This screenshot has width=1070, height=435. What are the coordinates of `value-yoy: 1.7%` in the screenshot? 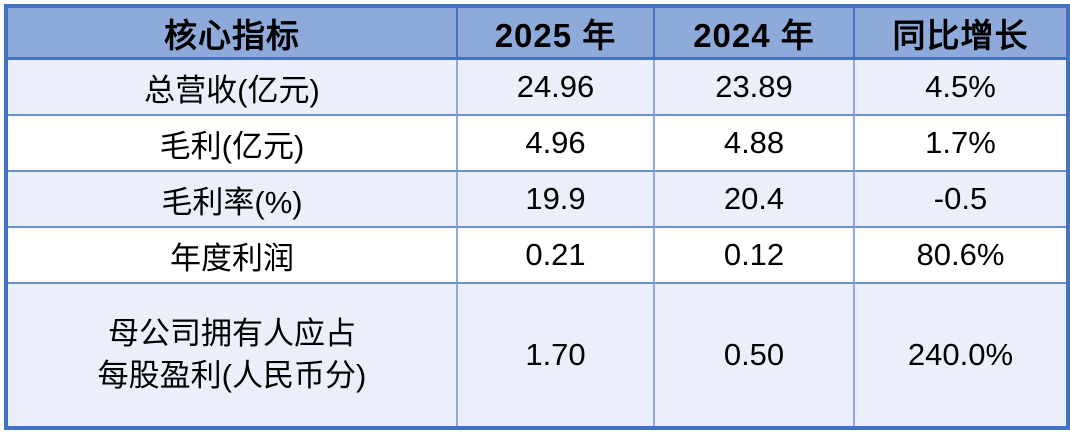 It's located at (960, 144).